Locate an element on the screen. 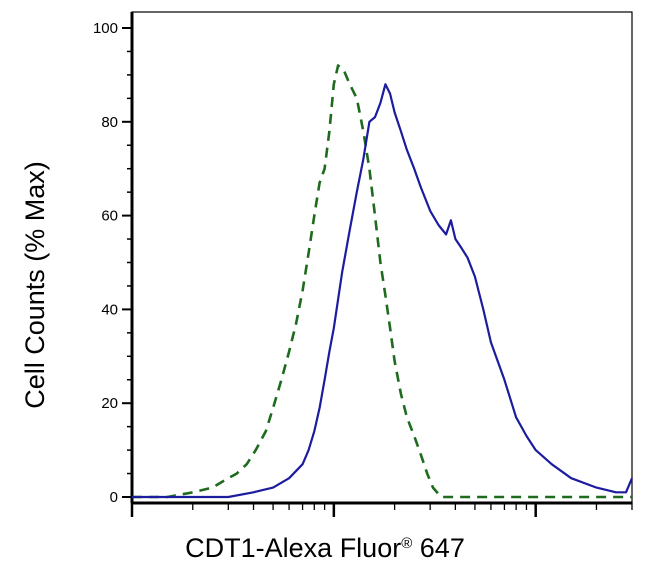 This screenshot has width=650, height=587. x-axis-title-suffix: 647 is located at coordinates (438, 548).